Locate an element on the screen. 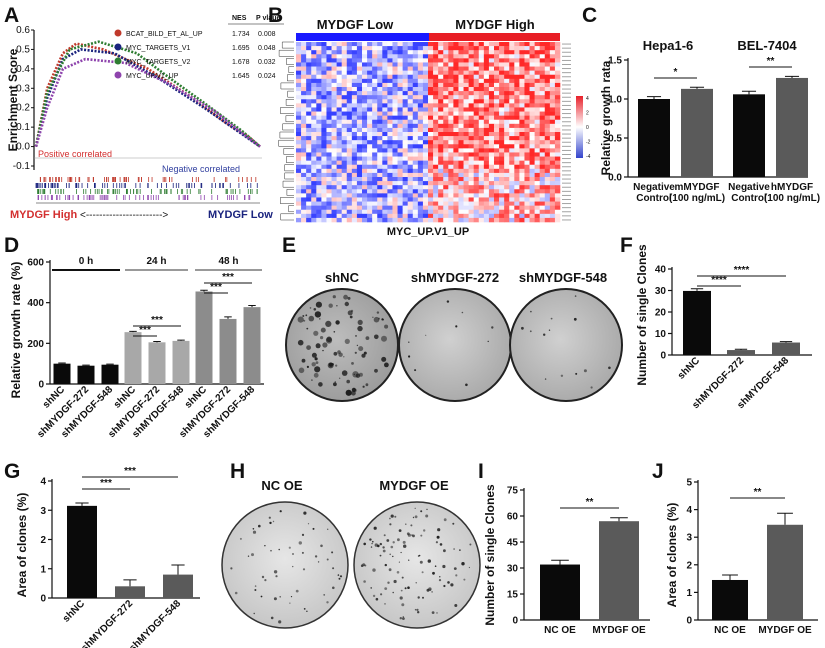 This screenshot has height=648, width=825. panel-i-ytick-label-5: 75 is located at coordinates (513, 491).